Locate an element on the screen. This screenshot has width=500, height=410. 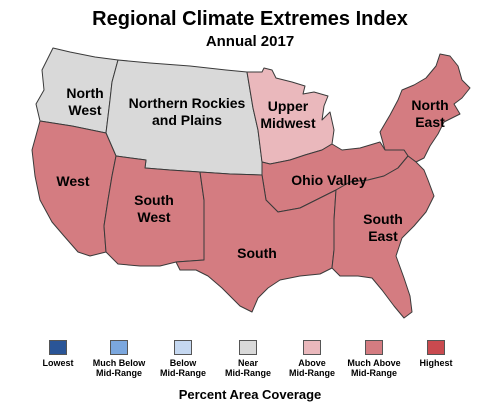
region-label-south: South is located at coordinates (257, 253).